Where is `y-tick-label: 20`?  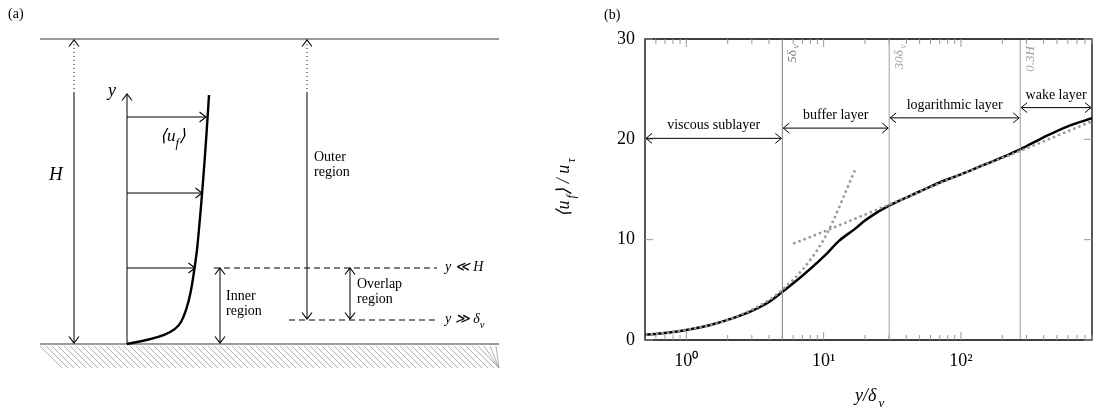
y-tick-label: 20 is located at coordinates (626, 138).